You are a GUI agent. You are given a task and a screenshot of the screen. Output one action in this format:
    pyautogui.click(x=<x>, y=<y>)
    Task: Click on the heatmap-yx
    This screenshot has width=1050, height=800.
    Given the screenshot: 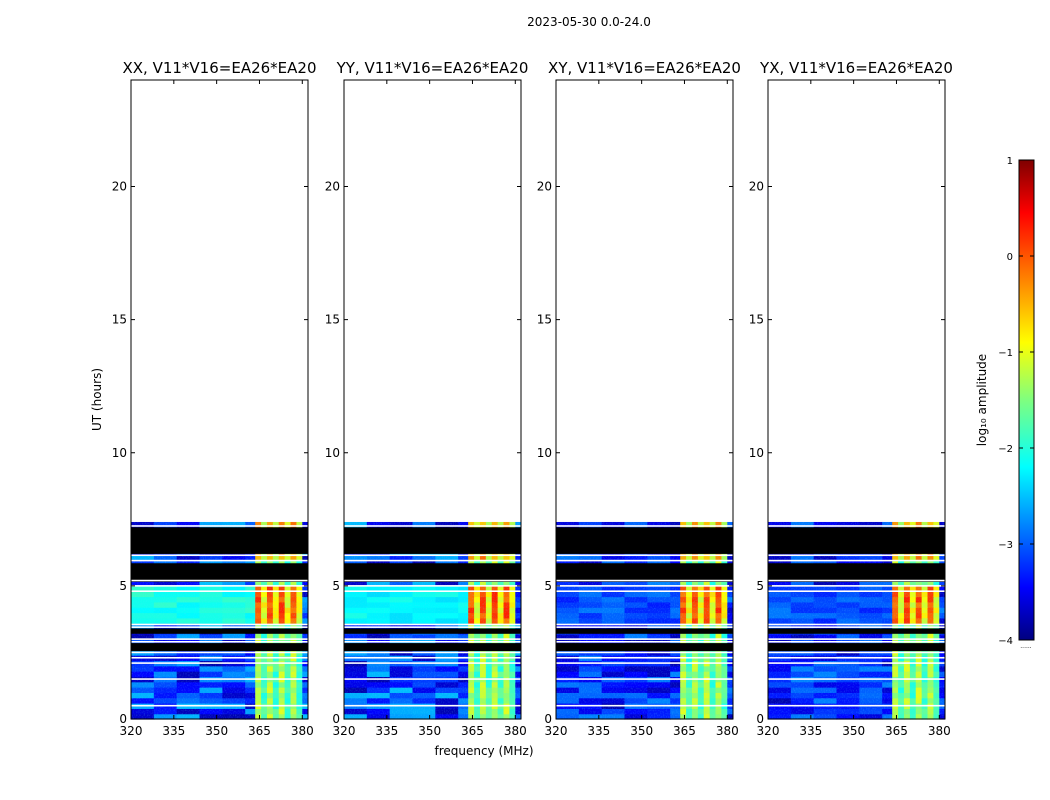 What is the action you would take?
    pyautogui.click(x=856, y=620)
    